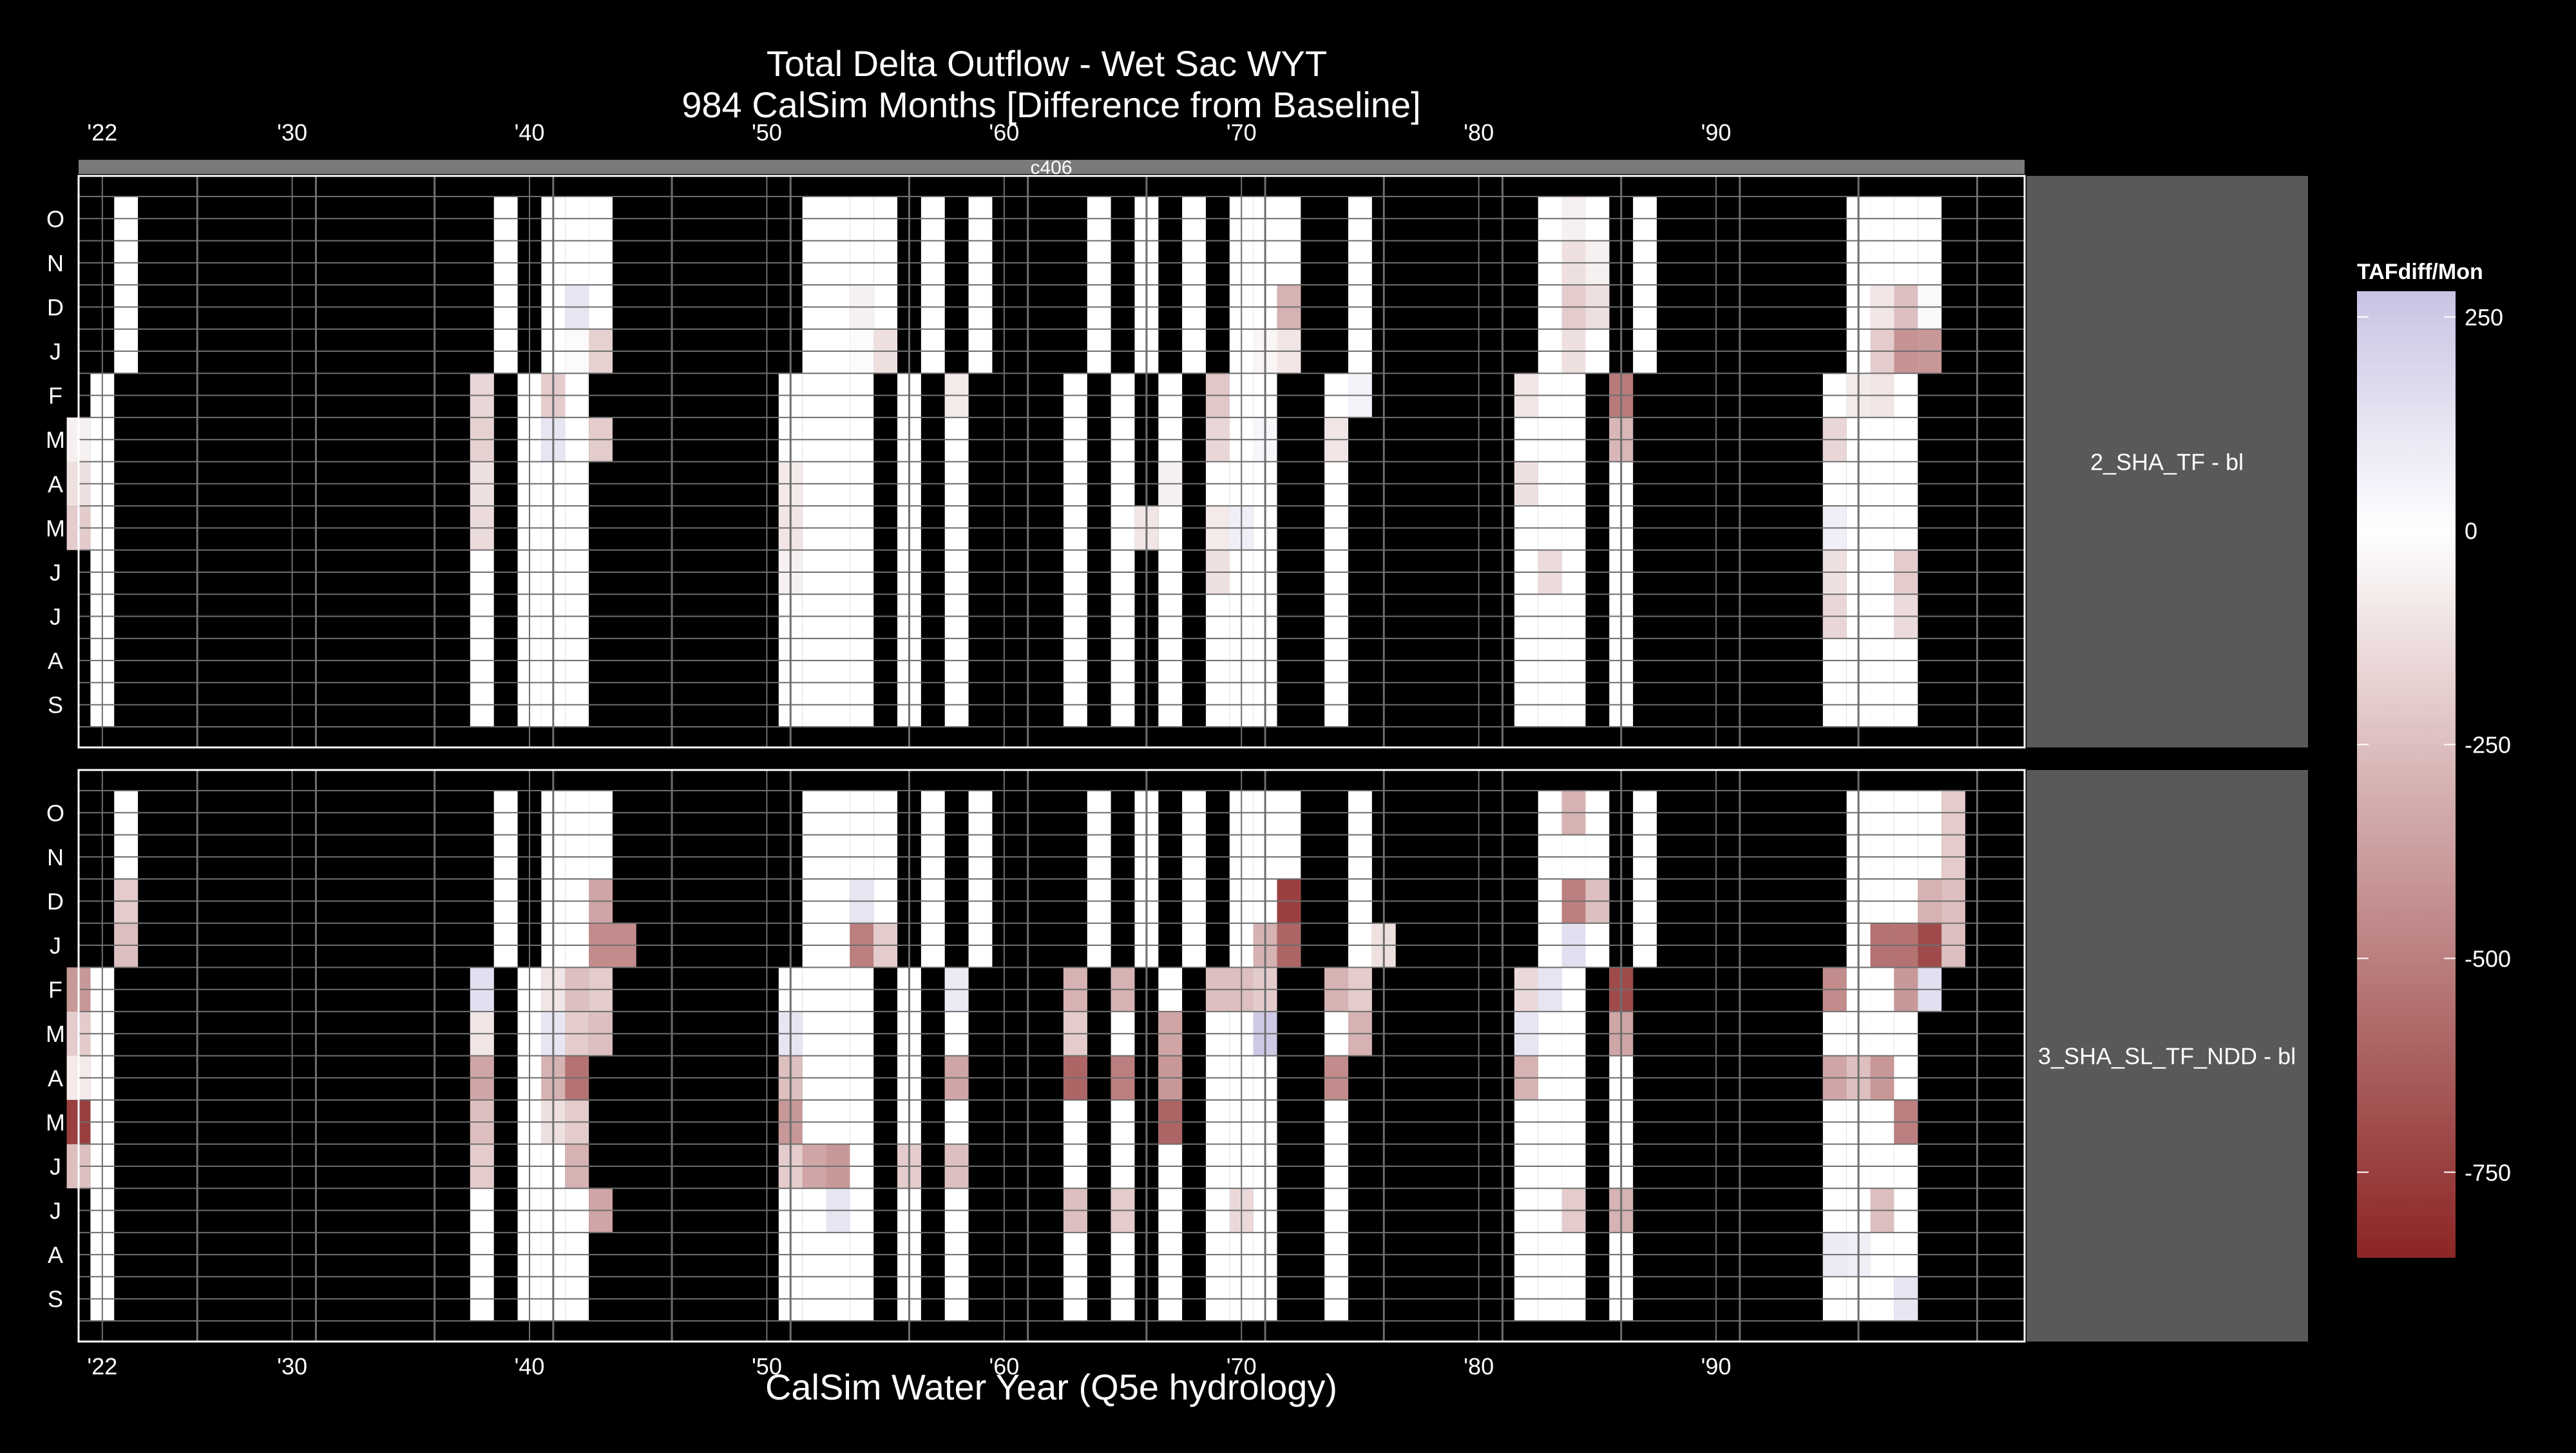 The image size is (2576, 1453). Describe the element at coordinates (1004, 1366) in the screenshot. I see `x-tick-bottom: '60` at that location.